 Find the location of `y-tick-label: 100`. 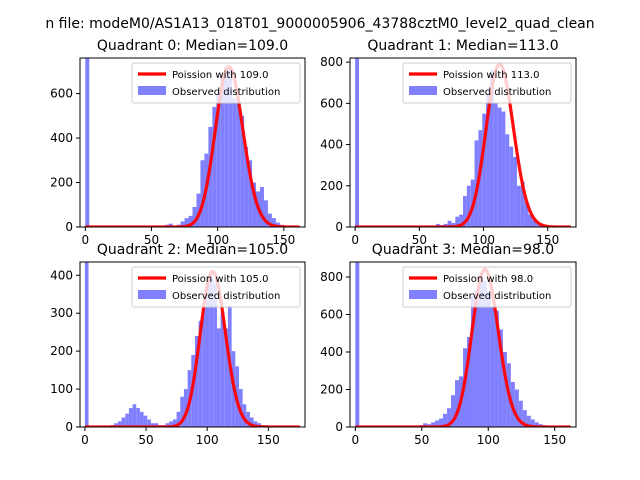

y-tick-label: 100 is located at coordinates (61, 389).